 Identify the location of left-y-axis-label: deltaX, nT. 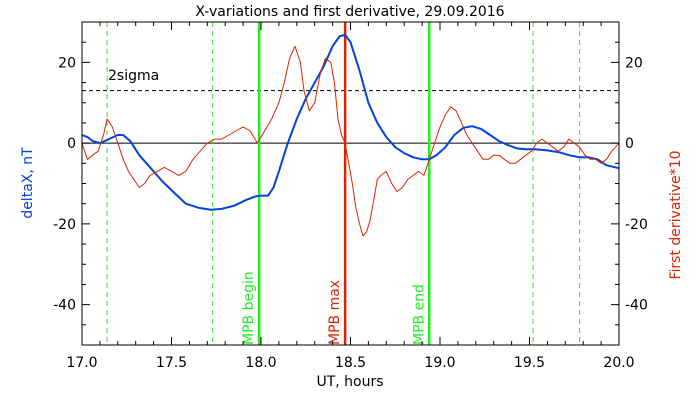
(28, 183).